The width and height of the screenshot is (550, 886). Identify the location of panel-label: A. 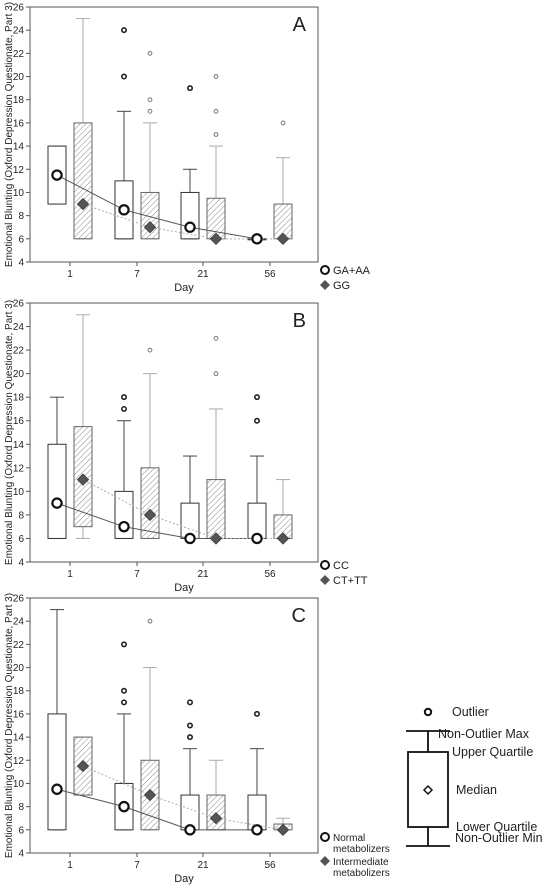
(300, 25).